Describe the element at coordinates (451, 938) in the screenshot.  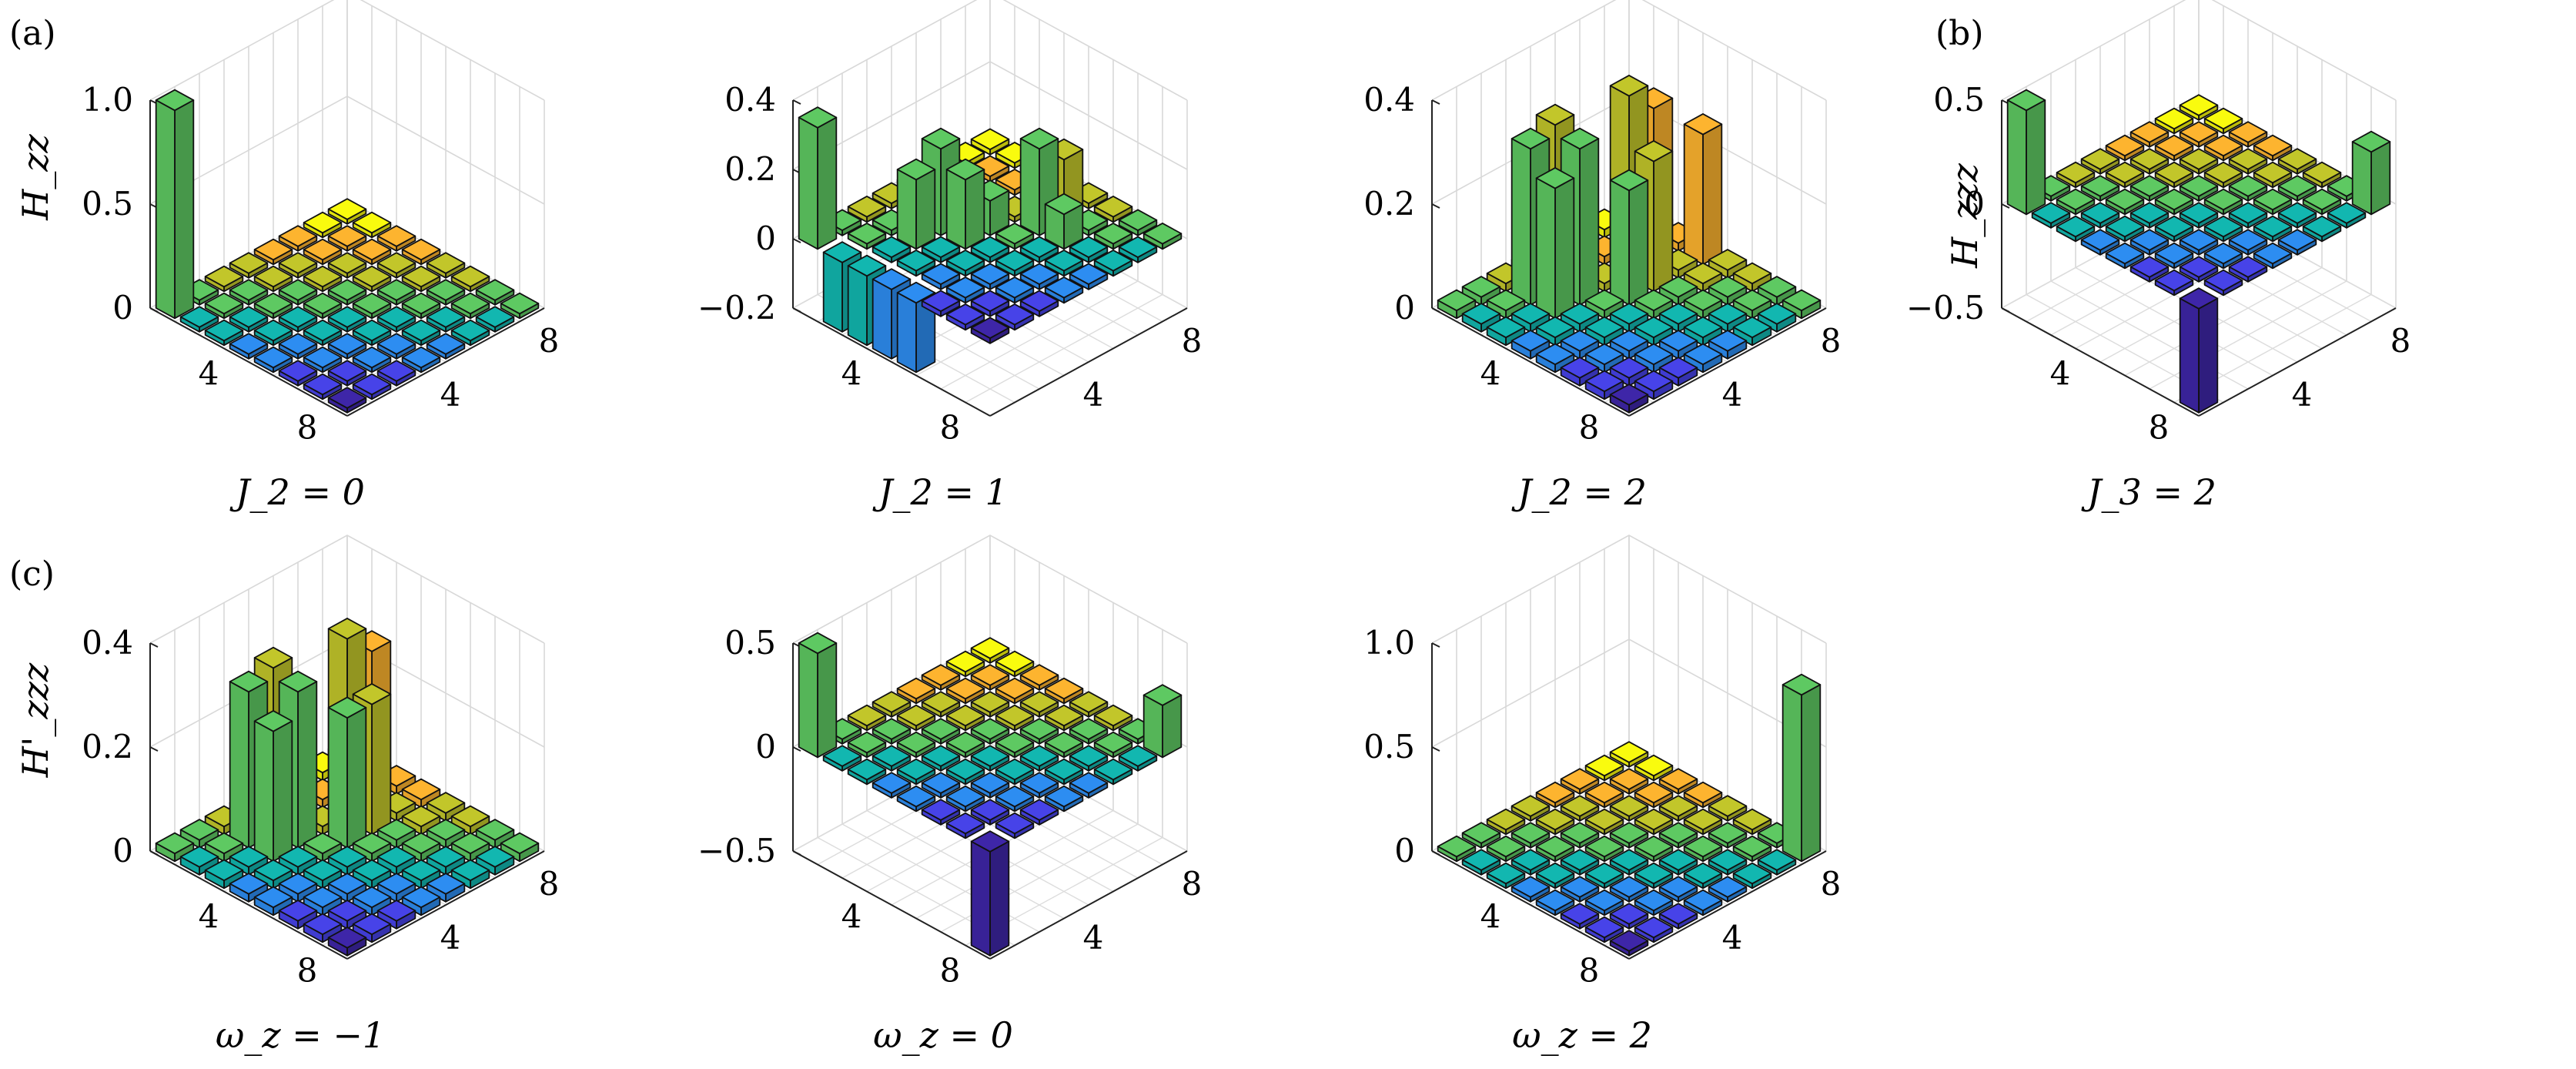
I see `j-tick-label: 4` at that location.